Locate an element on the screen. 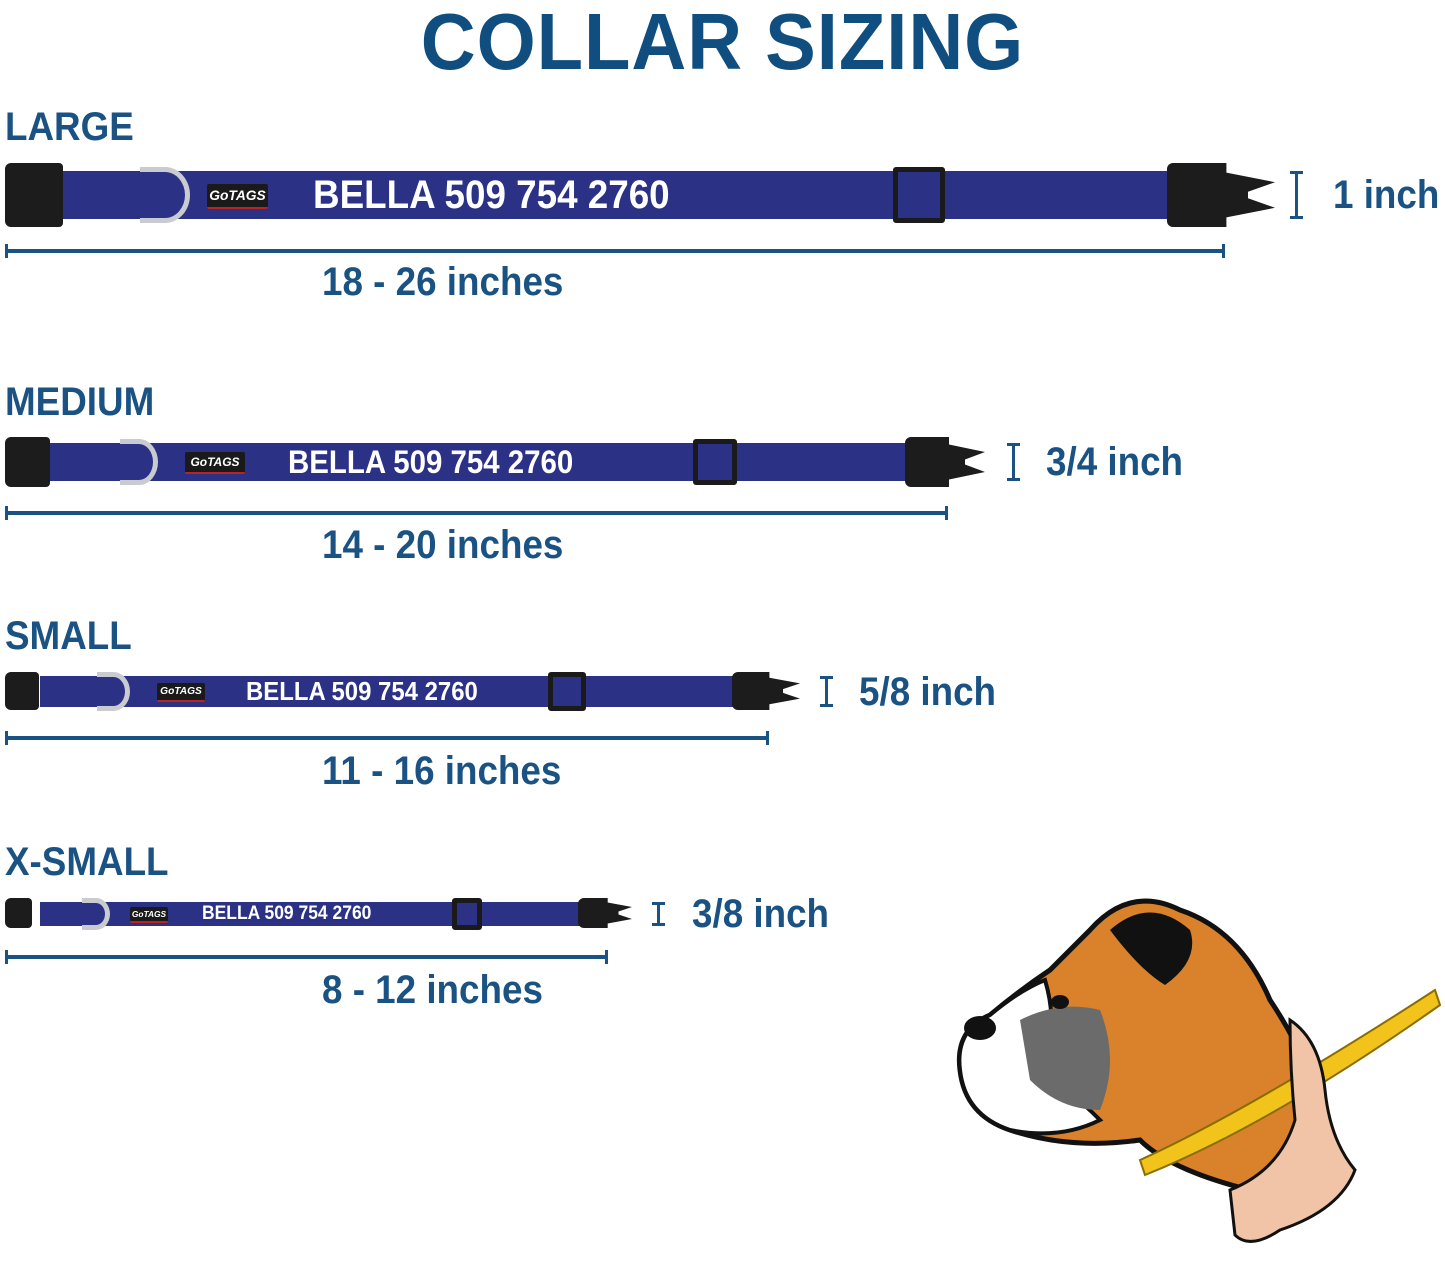  size-heading: X-SMALL is located at coordinates (87, 862).